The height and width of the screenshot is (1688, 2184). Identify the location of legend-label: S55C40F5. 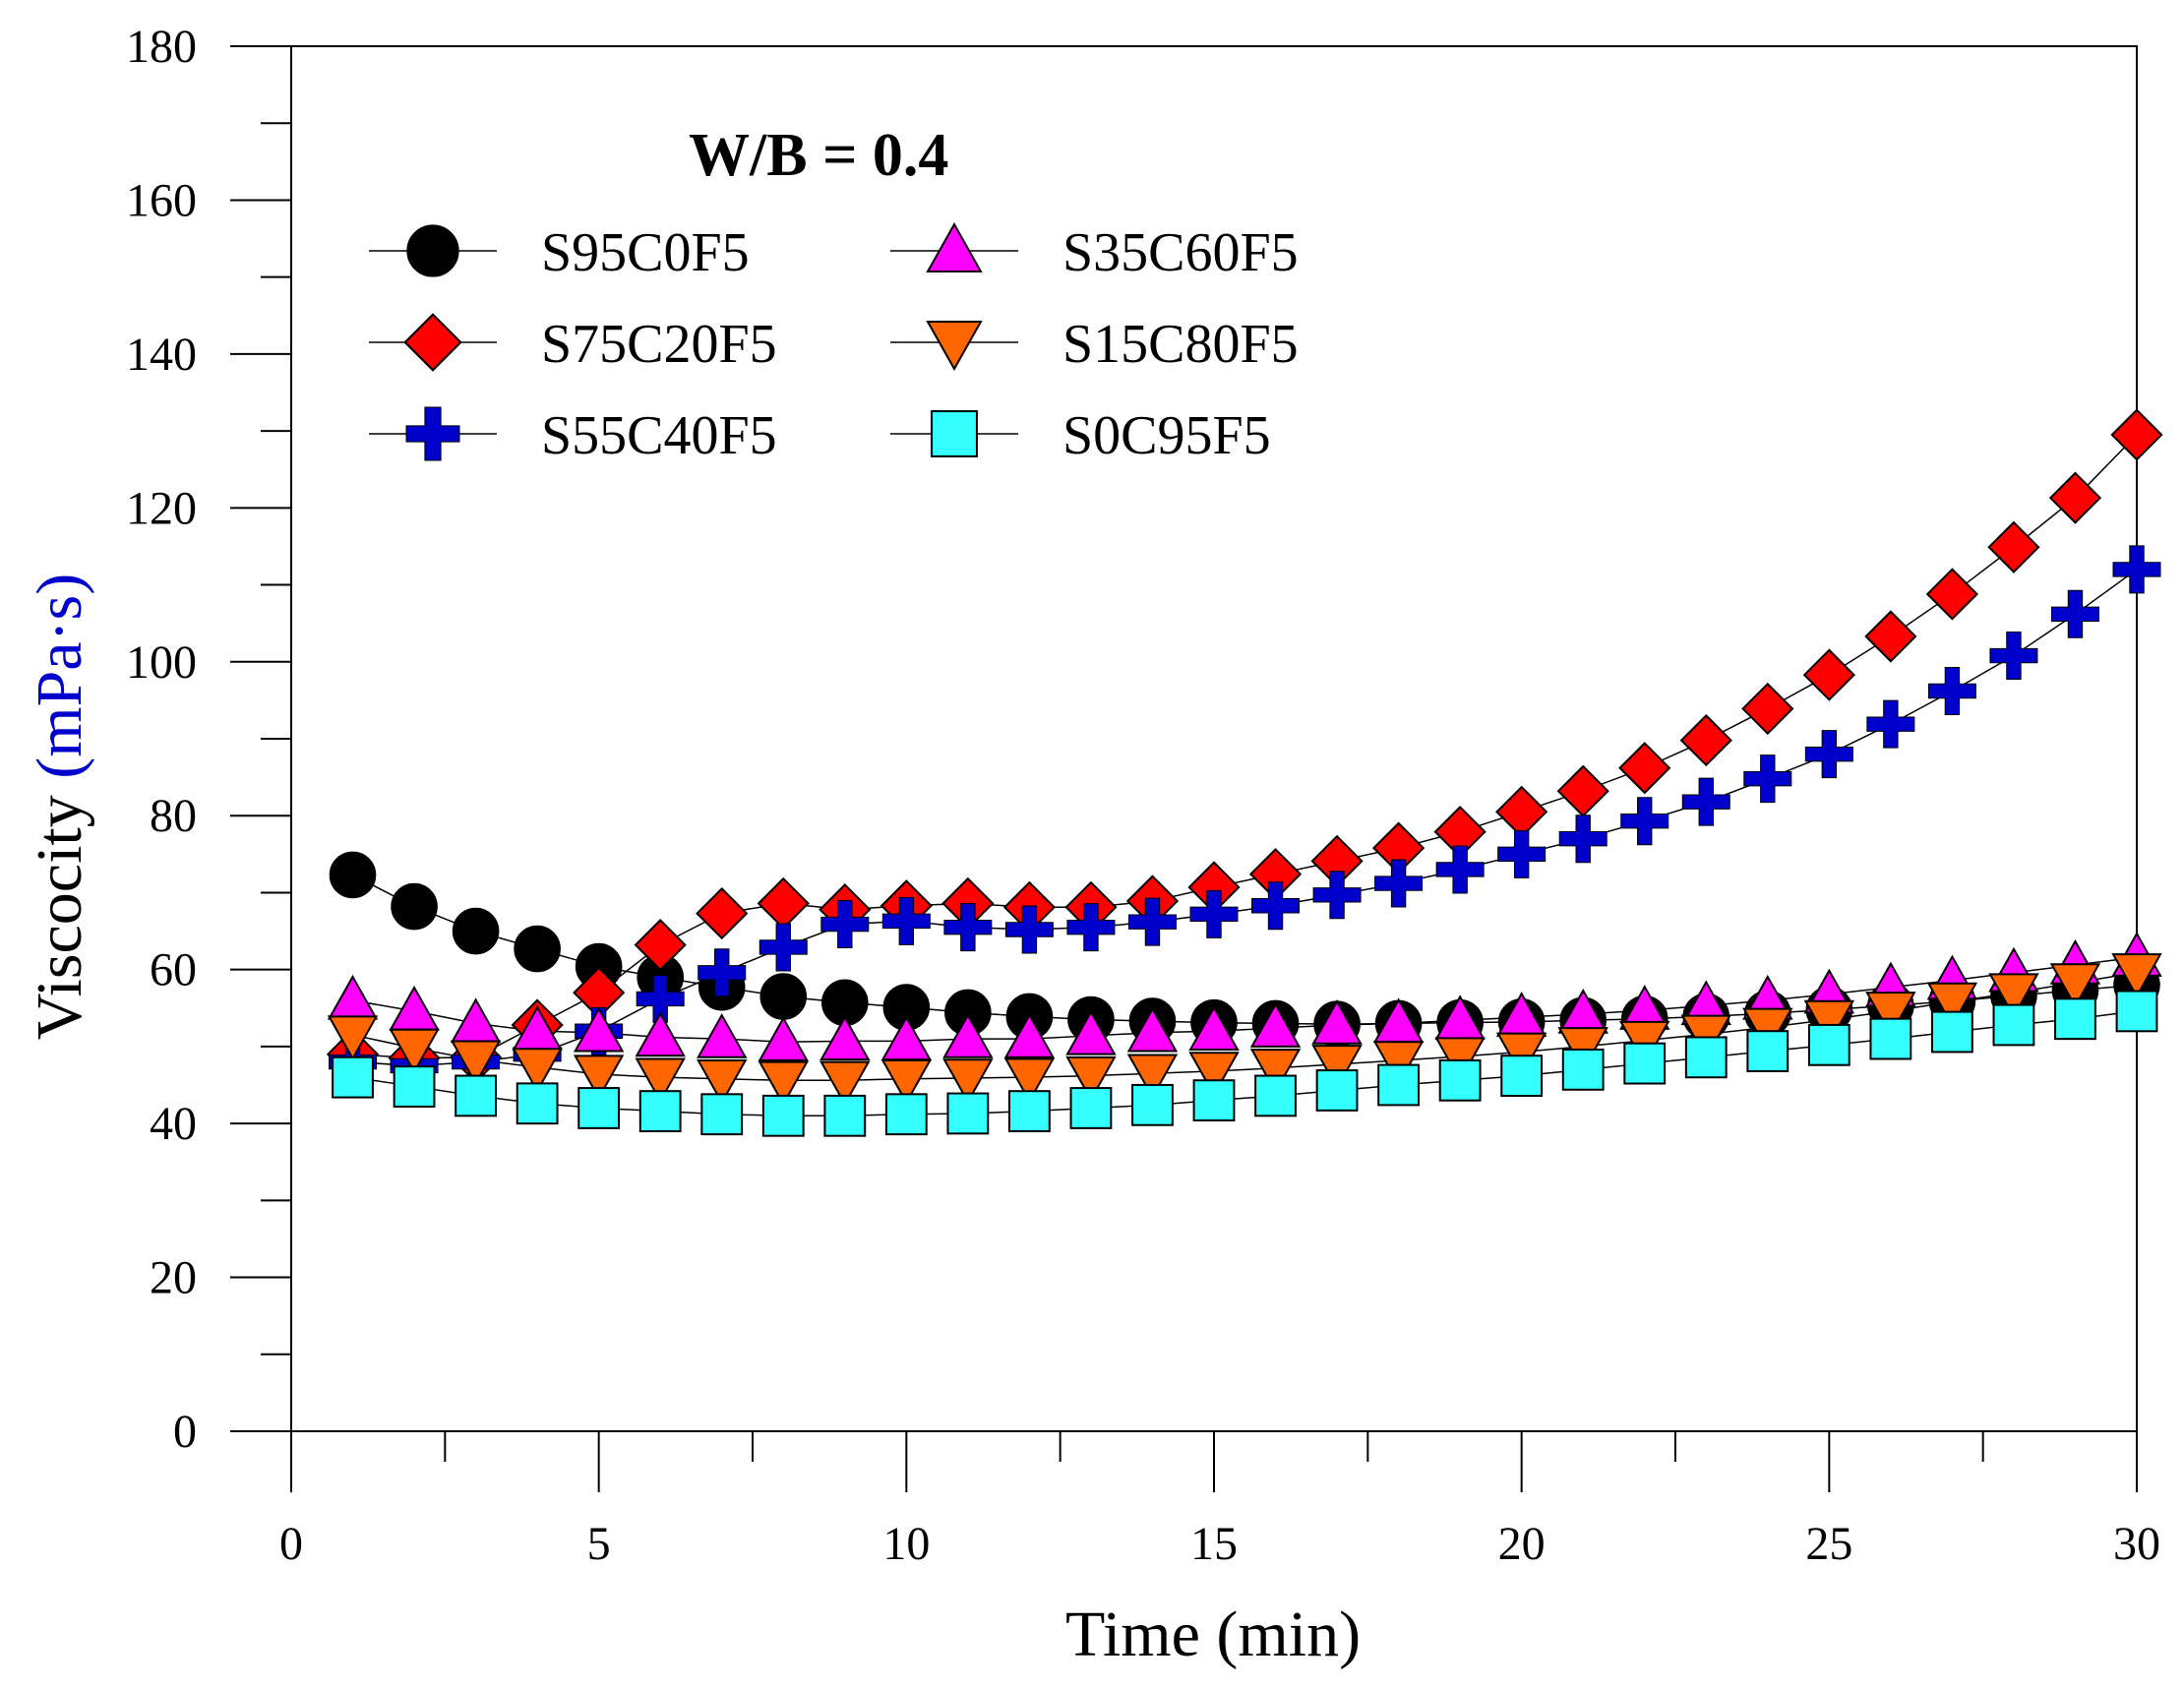
(659, 435).